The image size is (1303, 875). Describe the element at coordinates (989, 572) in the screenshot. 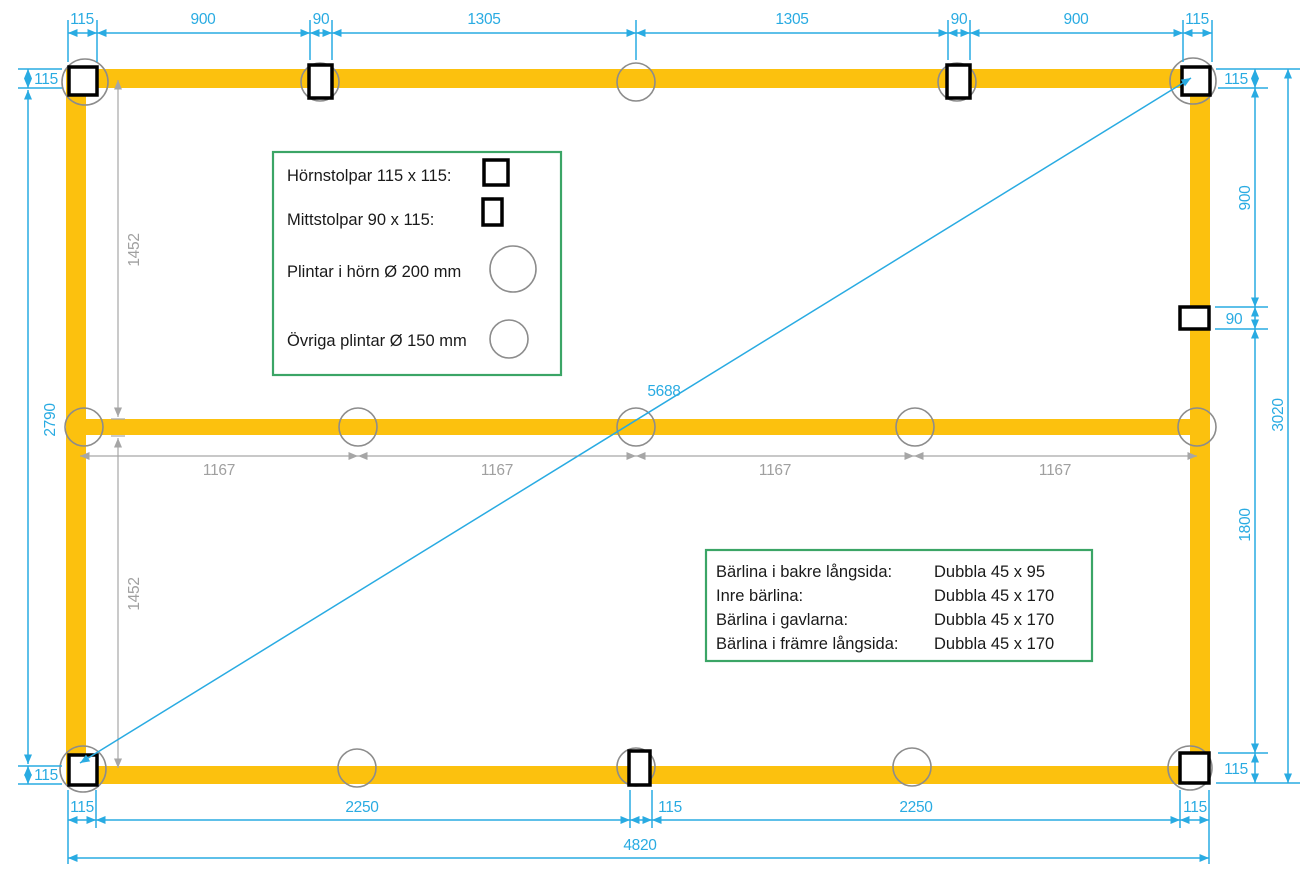

I see `legend-beams-row-1-value: Dubbla 45 x 95` at that location.